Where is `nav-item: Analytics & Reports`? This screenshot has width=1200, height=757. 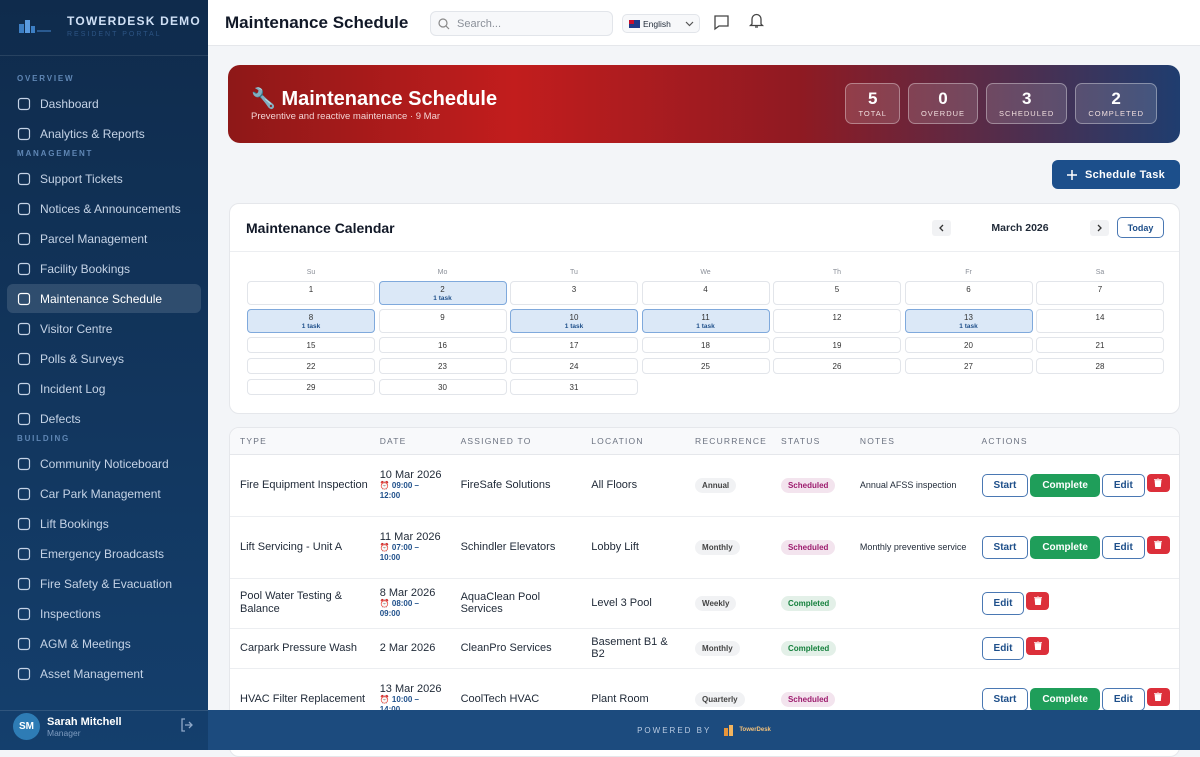
nav-item: Analytics & Reports is located at coordinates (104, 133).